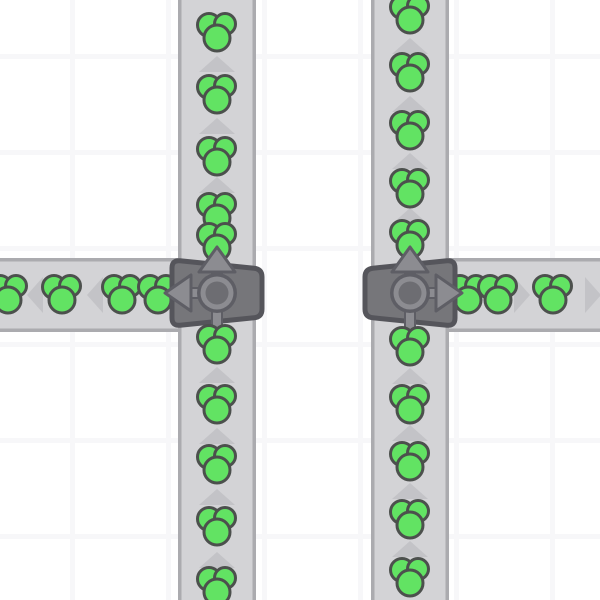  Describe the element at coordinates (360, 300) in the screenshot. I see `grid-line-vertical` at that location.